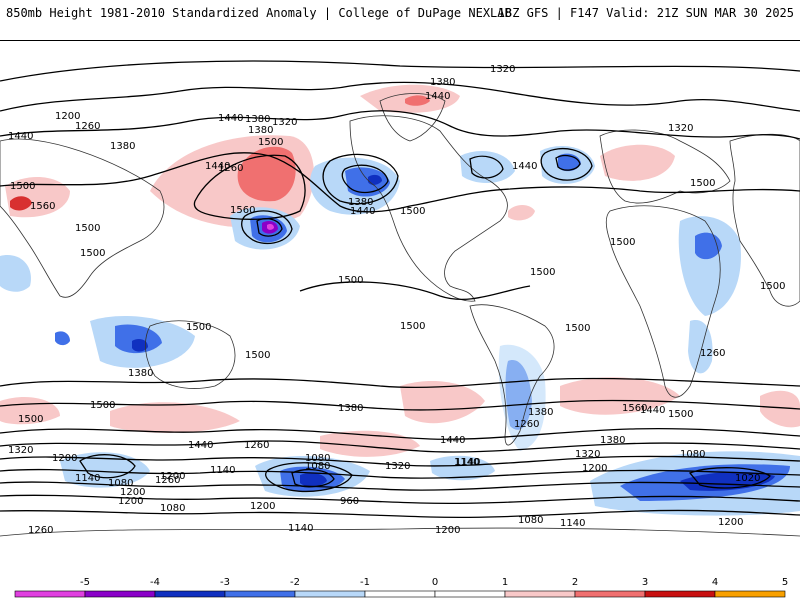 This screenshot has height=604, width=800. What do you see at coordinates (400, 582) in the screenshot?
I see `color-scale-legend: -5 -4 -3 -2 -1 0 1 2 3 4 5` at bounding box center [400, 582].